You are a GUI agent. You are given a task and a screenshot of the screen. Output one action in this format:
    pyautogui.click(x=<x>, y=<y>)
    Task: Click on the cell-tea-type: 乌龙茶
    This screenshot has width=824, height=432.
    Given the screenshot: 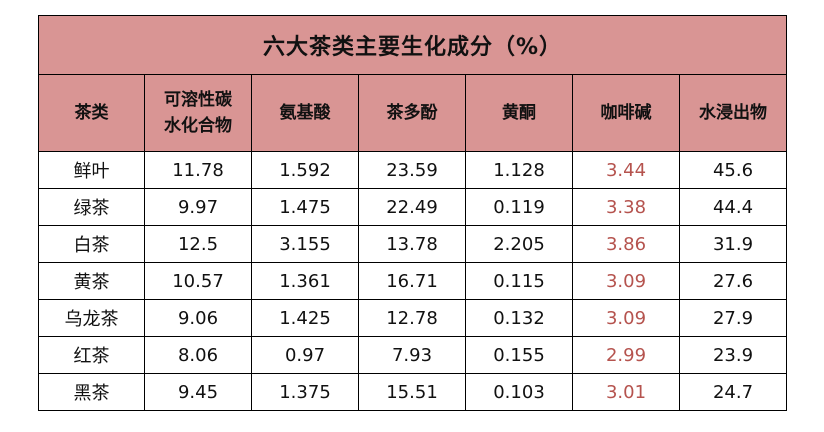 What is the action you would take?
    pyautogui.click(x=91, y=318)
    